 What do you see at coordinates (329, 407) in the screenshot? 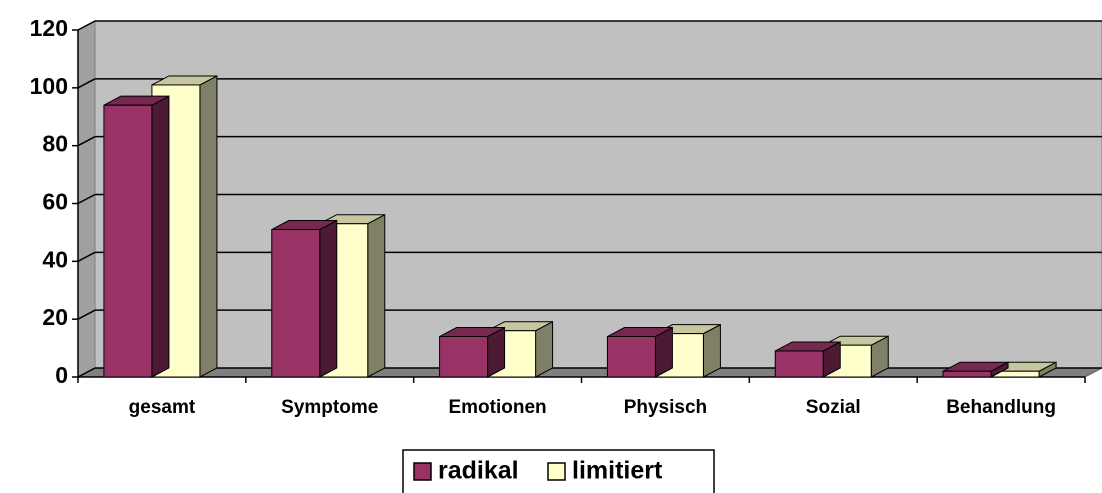
I see `x-tick-label: Symptome` at bounding box center [329, 407].